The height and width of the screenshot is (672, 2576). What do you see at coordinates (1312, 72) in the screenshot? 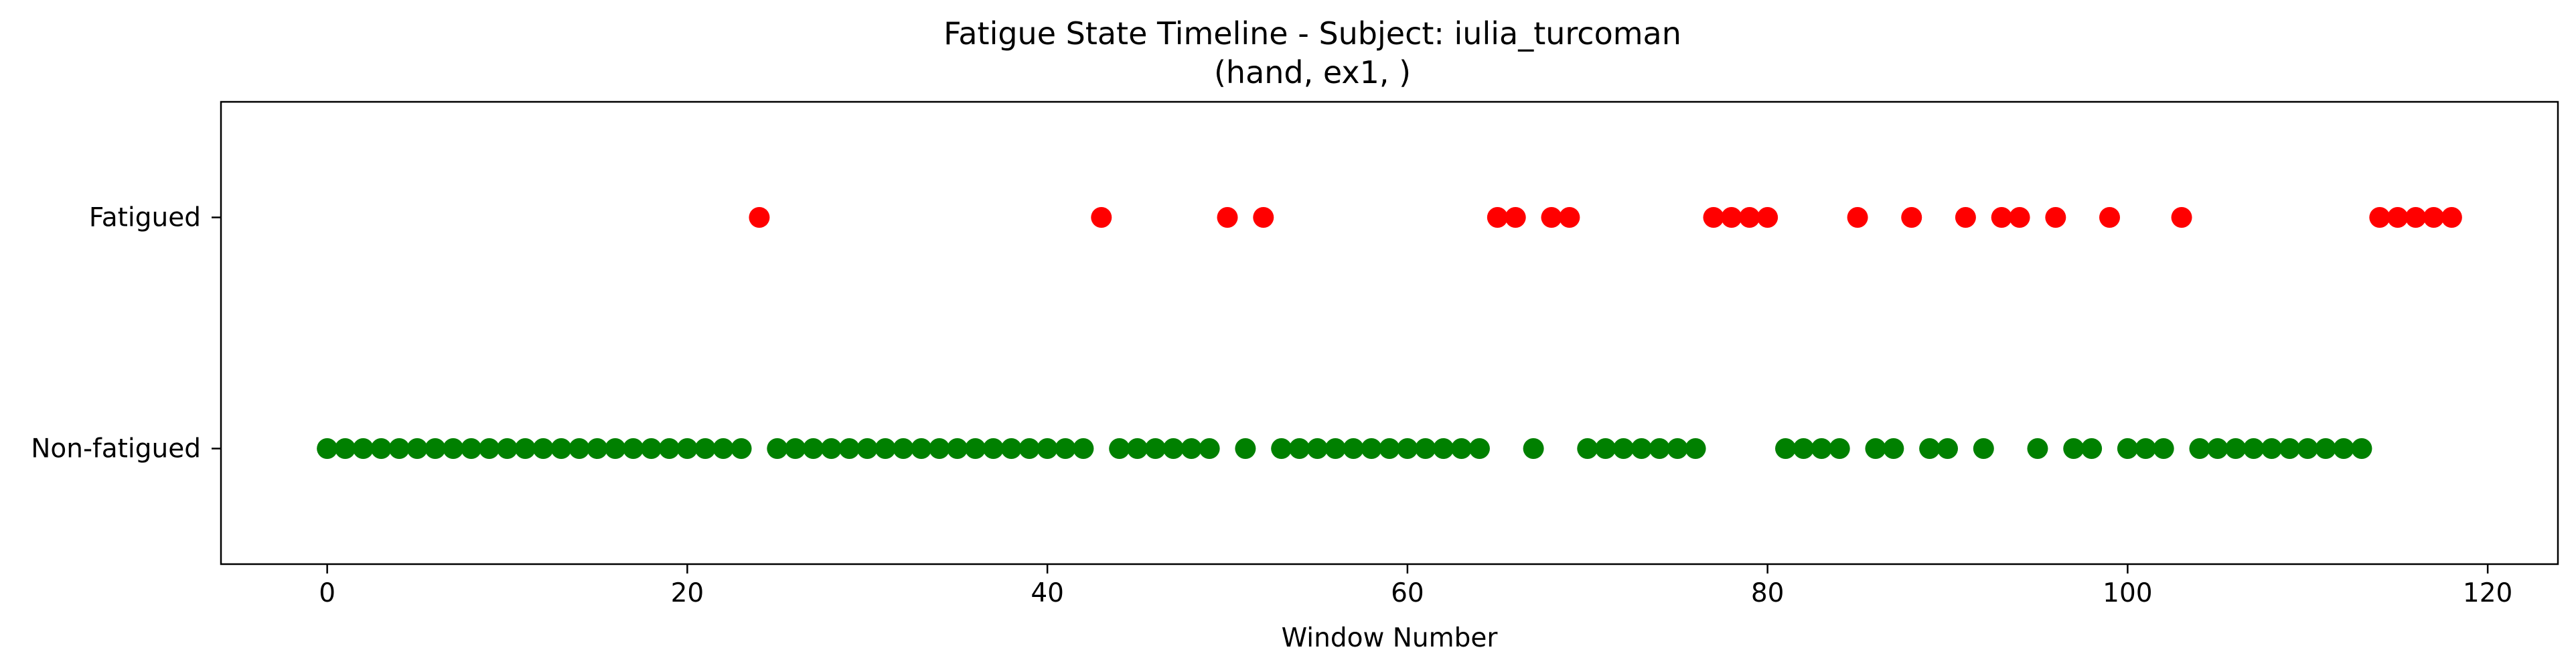
I see `chart-subtitle: (hand, ex1, )` at bounding box center [1312, 72].